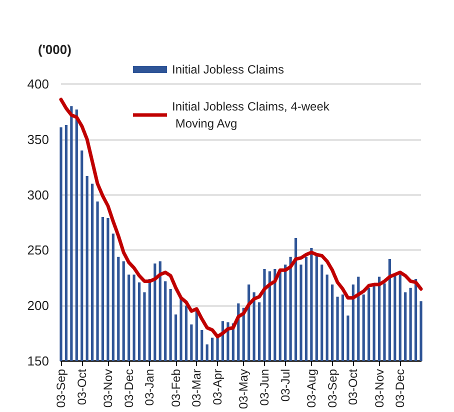 Image resolution: width=454 pixels, height=412 pixels. I want to click on y-tick-label: 400, so click(38, 84).